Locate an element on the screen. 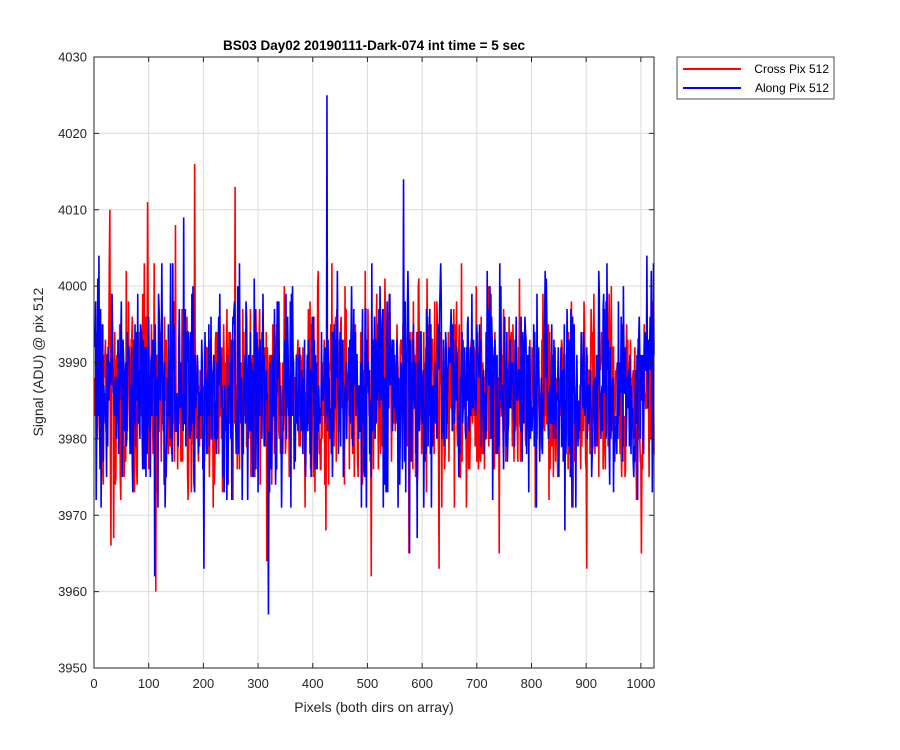 This screenshot has height=750, width=900. x-tick-label: 1000 is located at coordinates (640, 683).